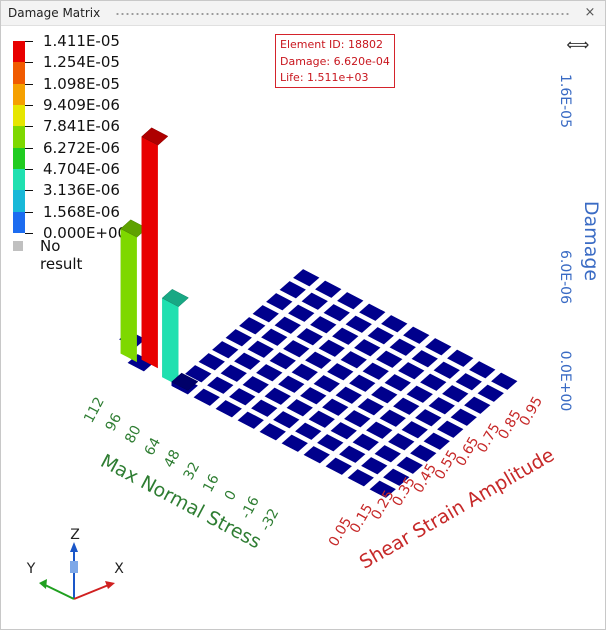 Image resolution: width=606 pixels, height=630 pixels. Describe the element at coordinates (81, 62) in the screenshot. I see `legend-value-label: 1.254E-05` at that location.